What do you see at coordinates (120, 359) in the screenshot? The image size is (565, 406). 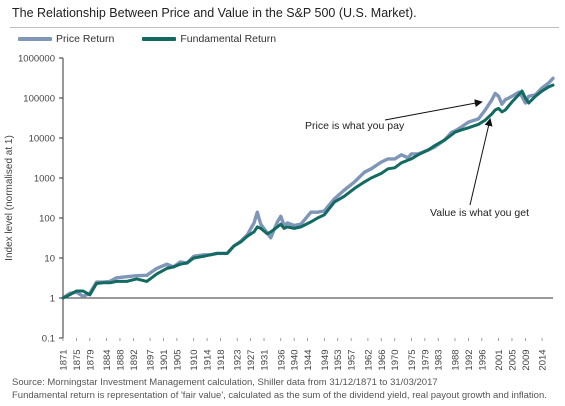 I see `x-tick-label: 1888` at bounding box center [120, 359].